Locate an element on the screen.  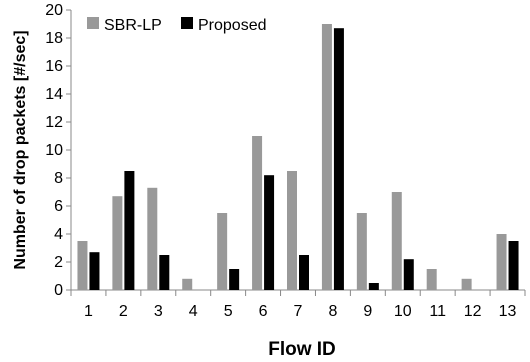
x-axis-title: Flow ID is located at coordinates (302, 349).